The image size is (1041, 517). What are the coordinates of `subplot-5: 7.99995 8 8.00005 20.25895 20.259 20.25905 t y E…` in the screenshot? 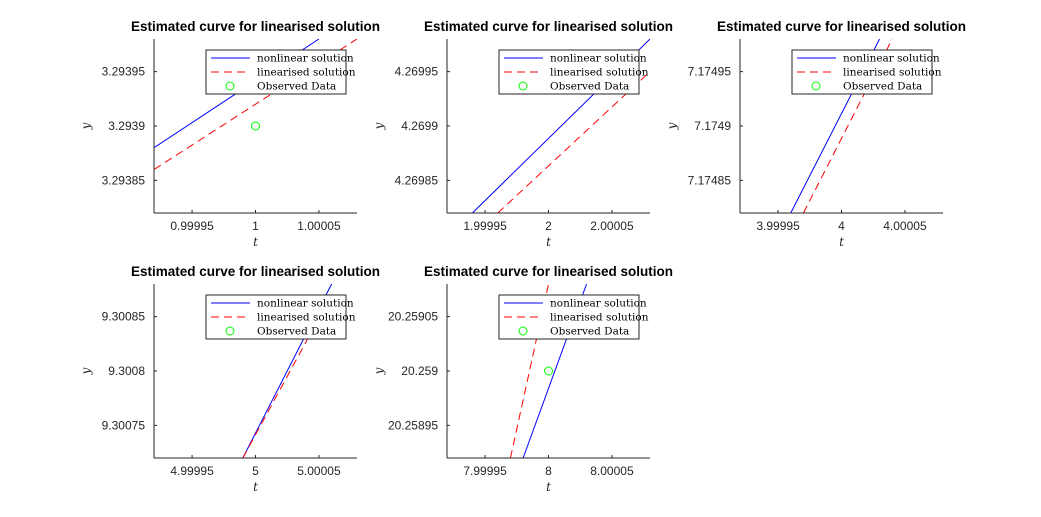 It's located at (522, 379).